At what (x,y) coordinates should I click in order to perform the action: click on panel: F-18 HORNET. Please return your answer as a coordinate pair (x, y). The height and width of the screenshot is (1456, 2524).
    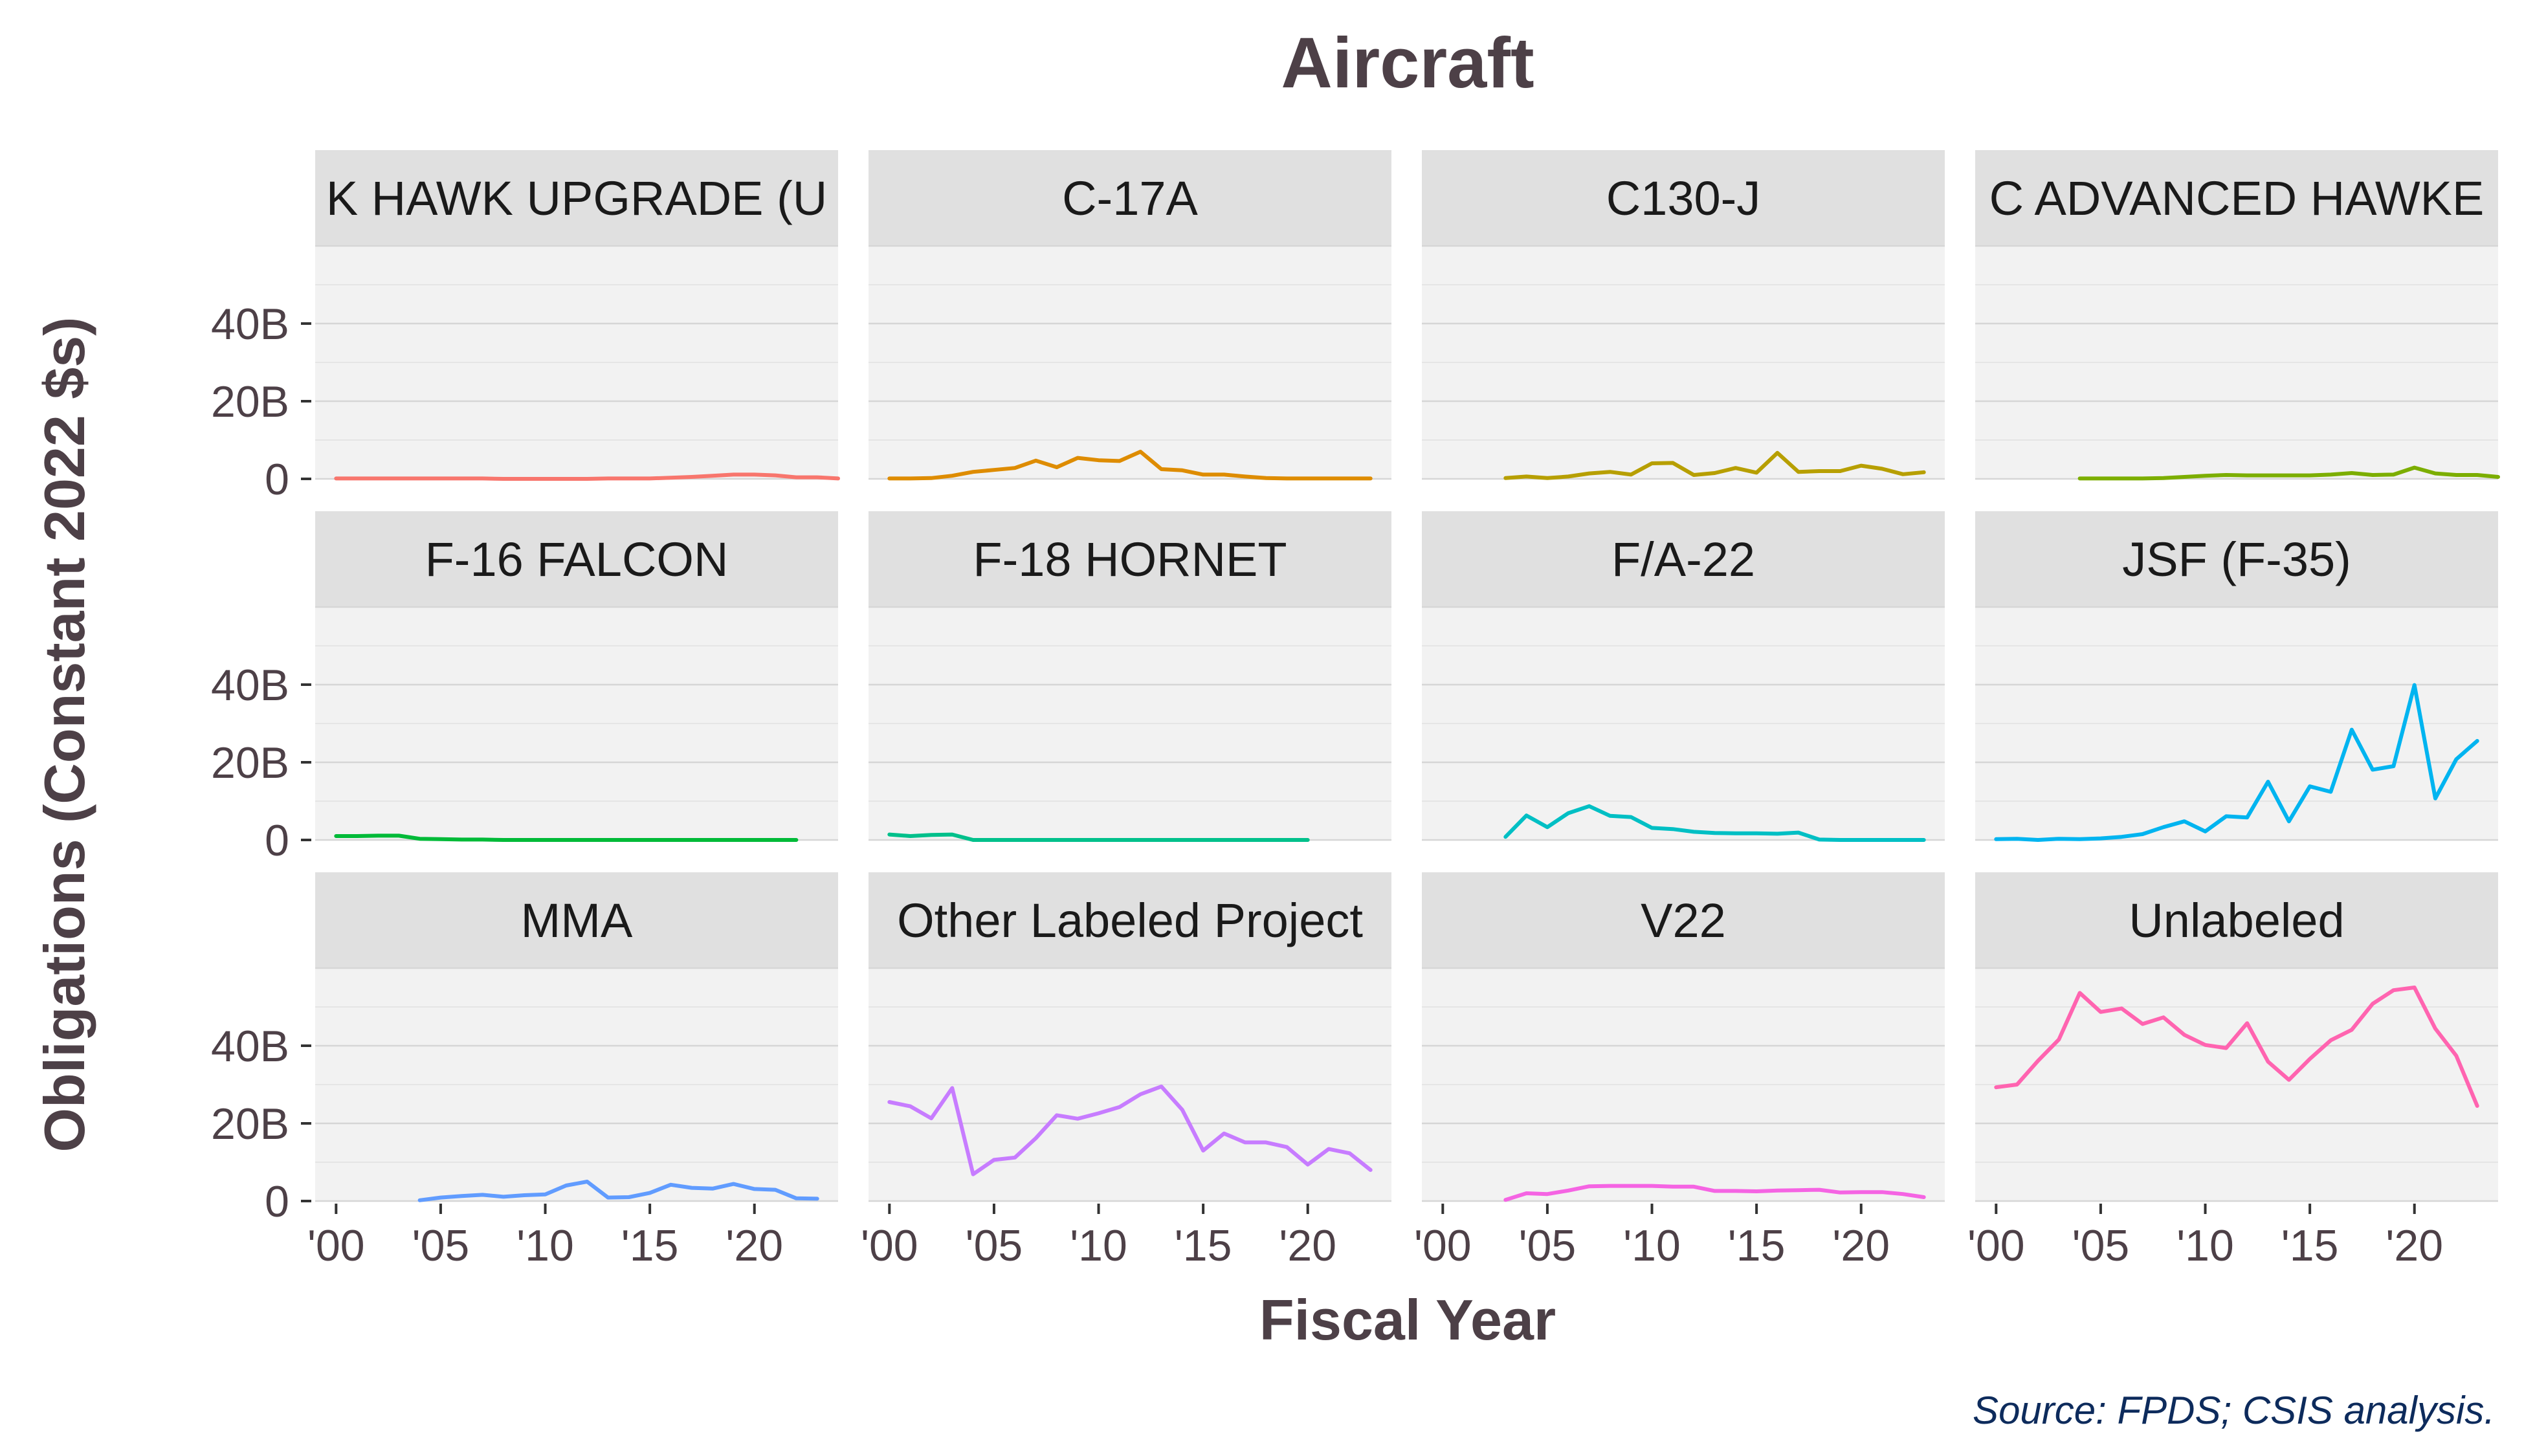
    Looking at the image, I should click on (1130, 676).